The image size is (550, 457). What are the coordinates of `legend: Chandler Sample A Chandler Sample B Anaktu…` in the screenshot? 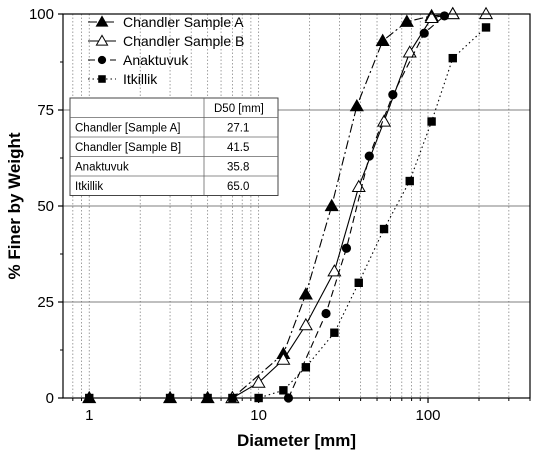 It's located at (166, 50).